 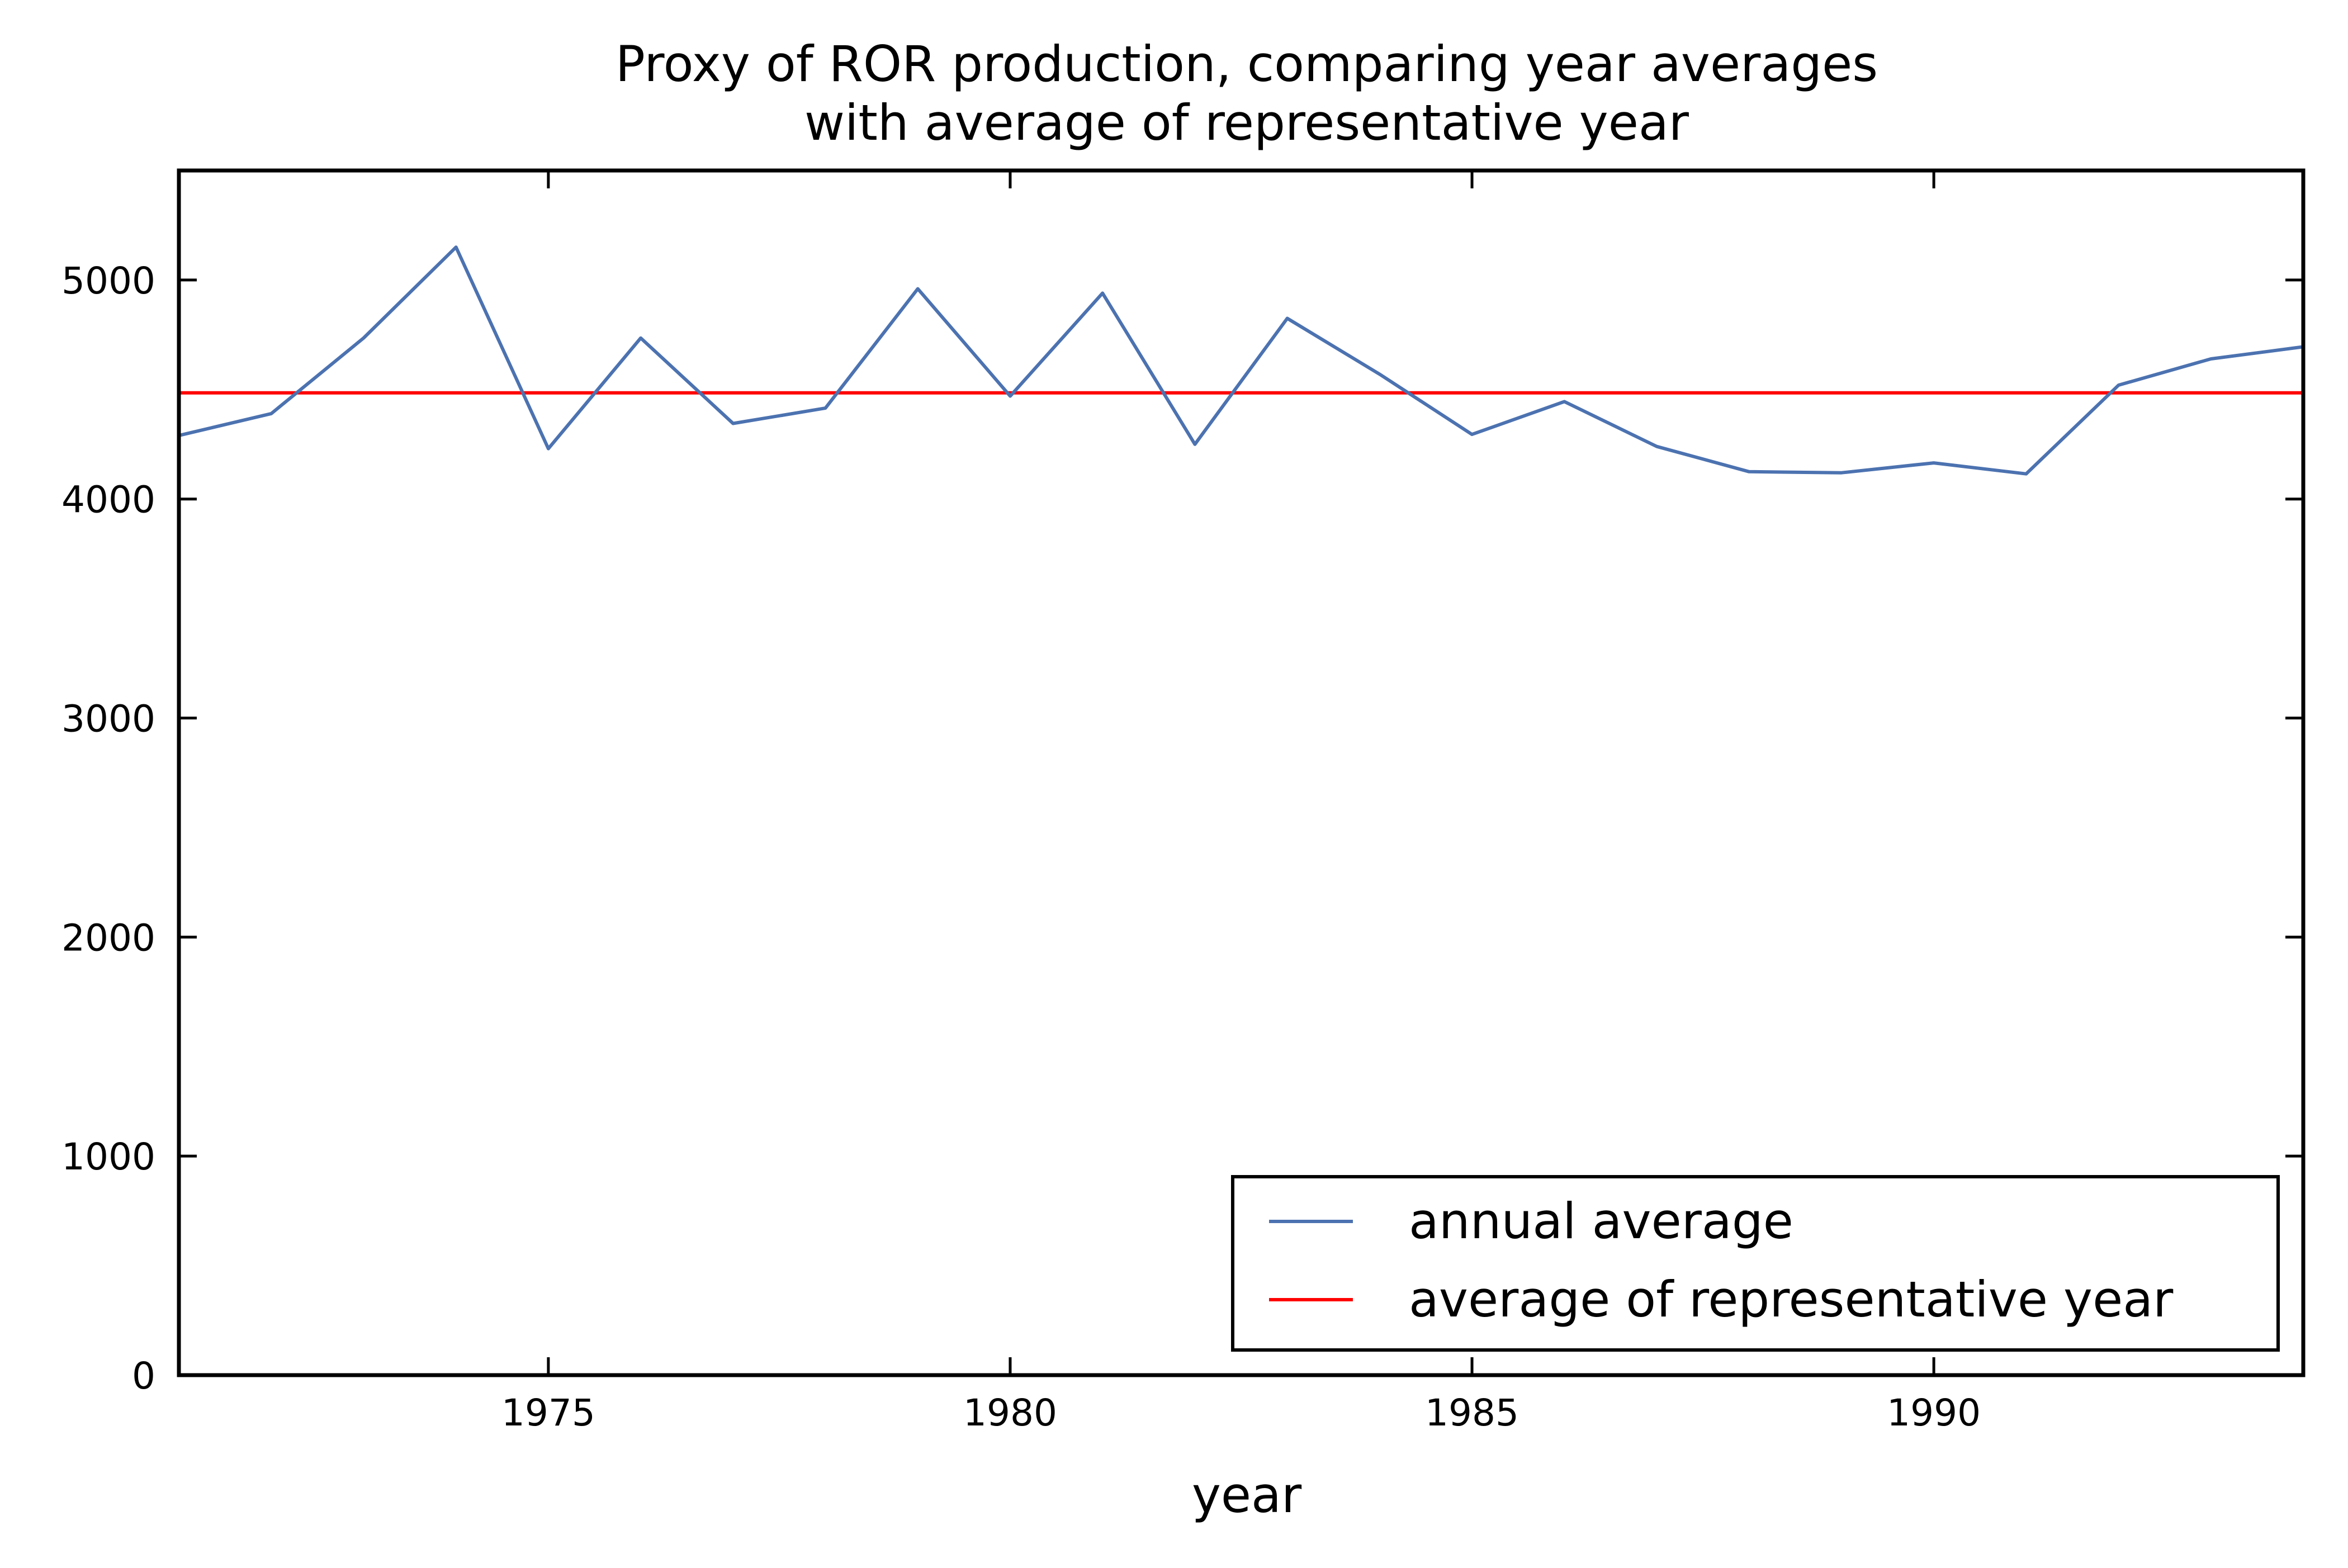 What do you see at coordinates (1841, 473) in the screenshot?
I see `annual-average-point-1989` at bounding box center [1841, 473].